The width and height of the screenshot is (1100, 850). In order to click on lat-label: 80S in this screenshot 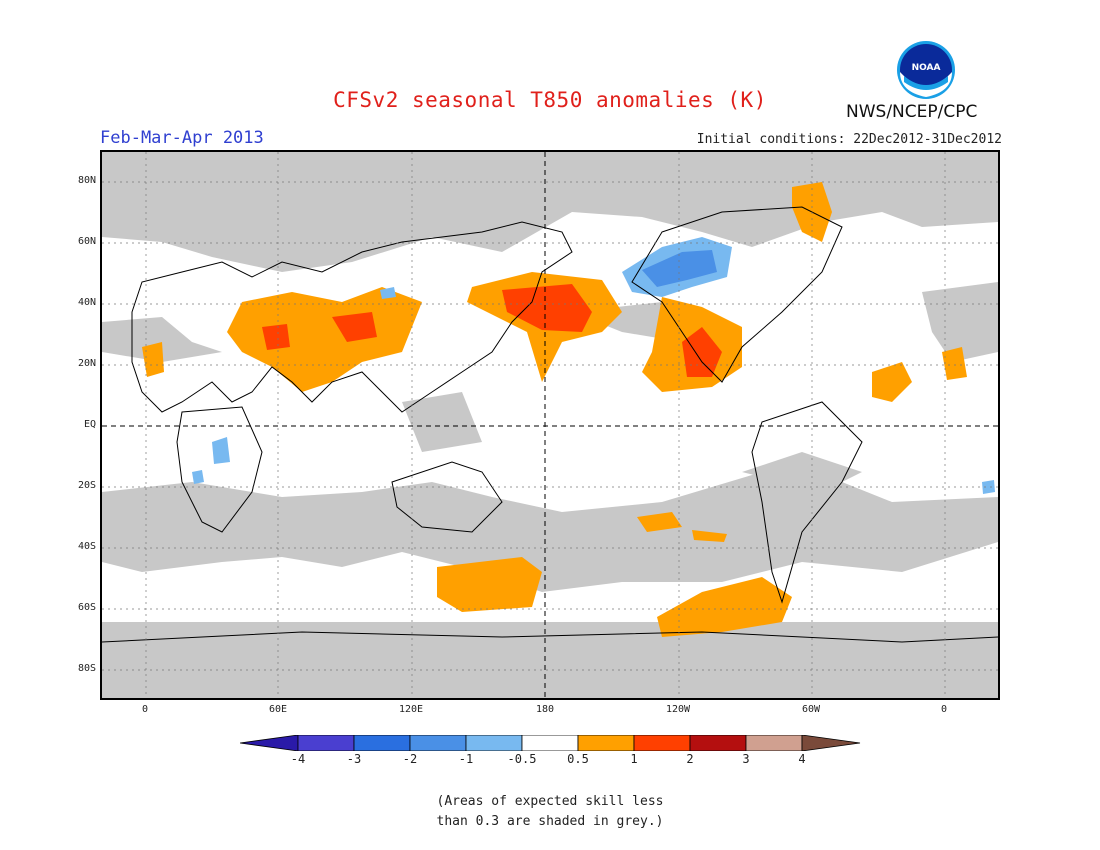, I will do `click(86, 668)`.